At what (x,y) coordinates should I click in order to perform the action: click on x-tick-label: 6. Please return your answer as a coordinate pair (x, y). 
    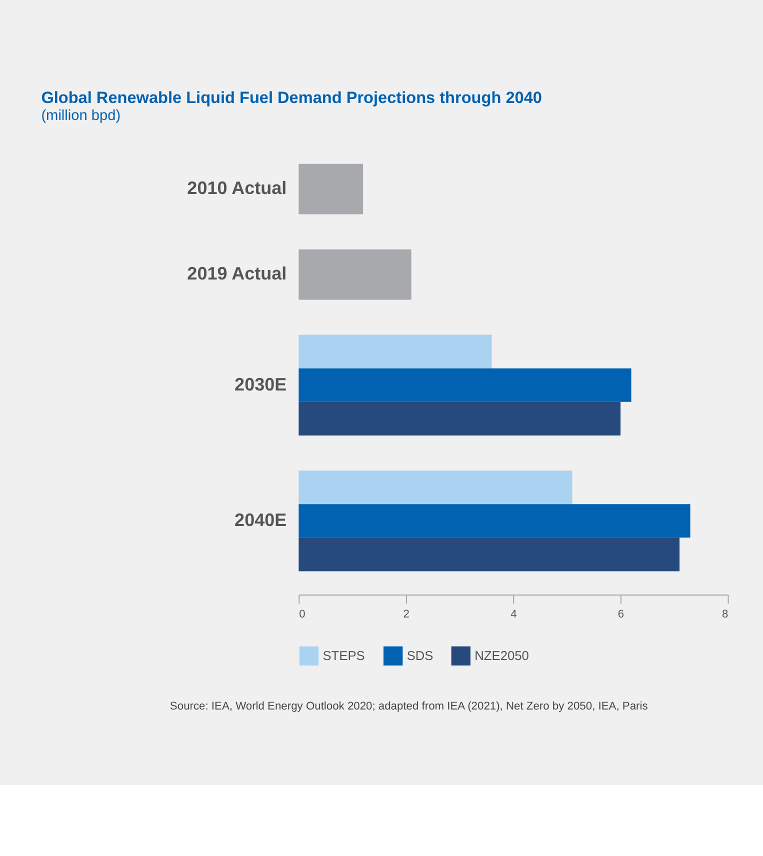
    Looking at the image, I should click on (621, 614).